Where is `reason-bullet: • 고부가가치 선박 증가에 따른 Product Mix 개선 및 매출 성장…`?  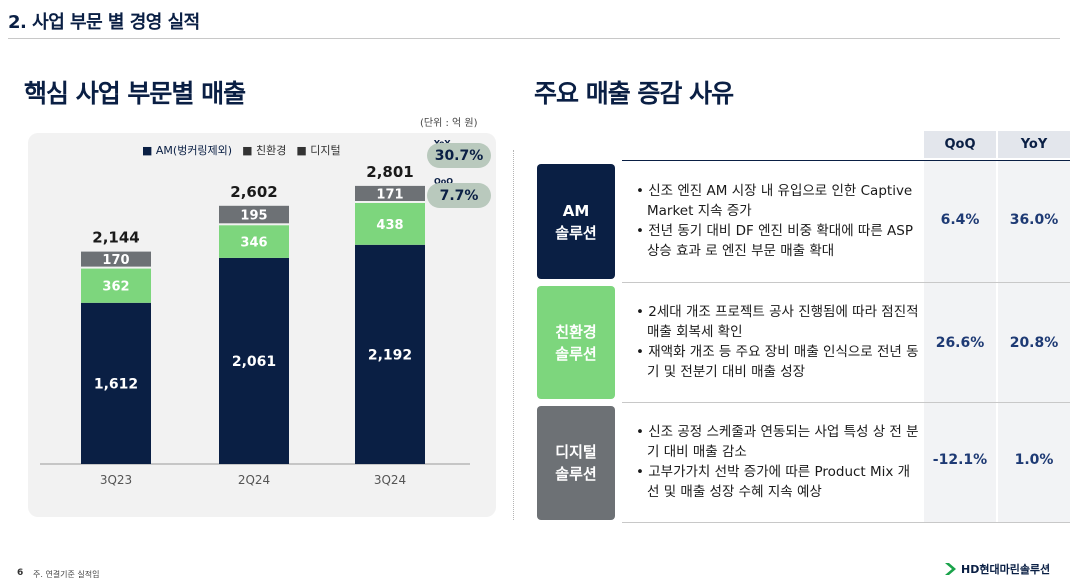
reason-bullet: • 고부가가치 선박 증가에 따른 Product Mix 개선 및 매출 성장… is located at coordinates (773, 482).